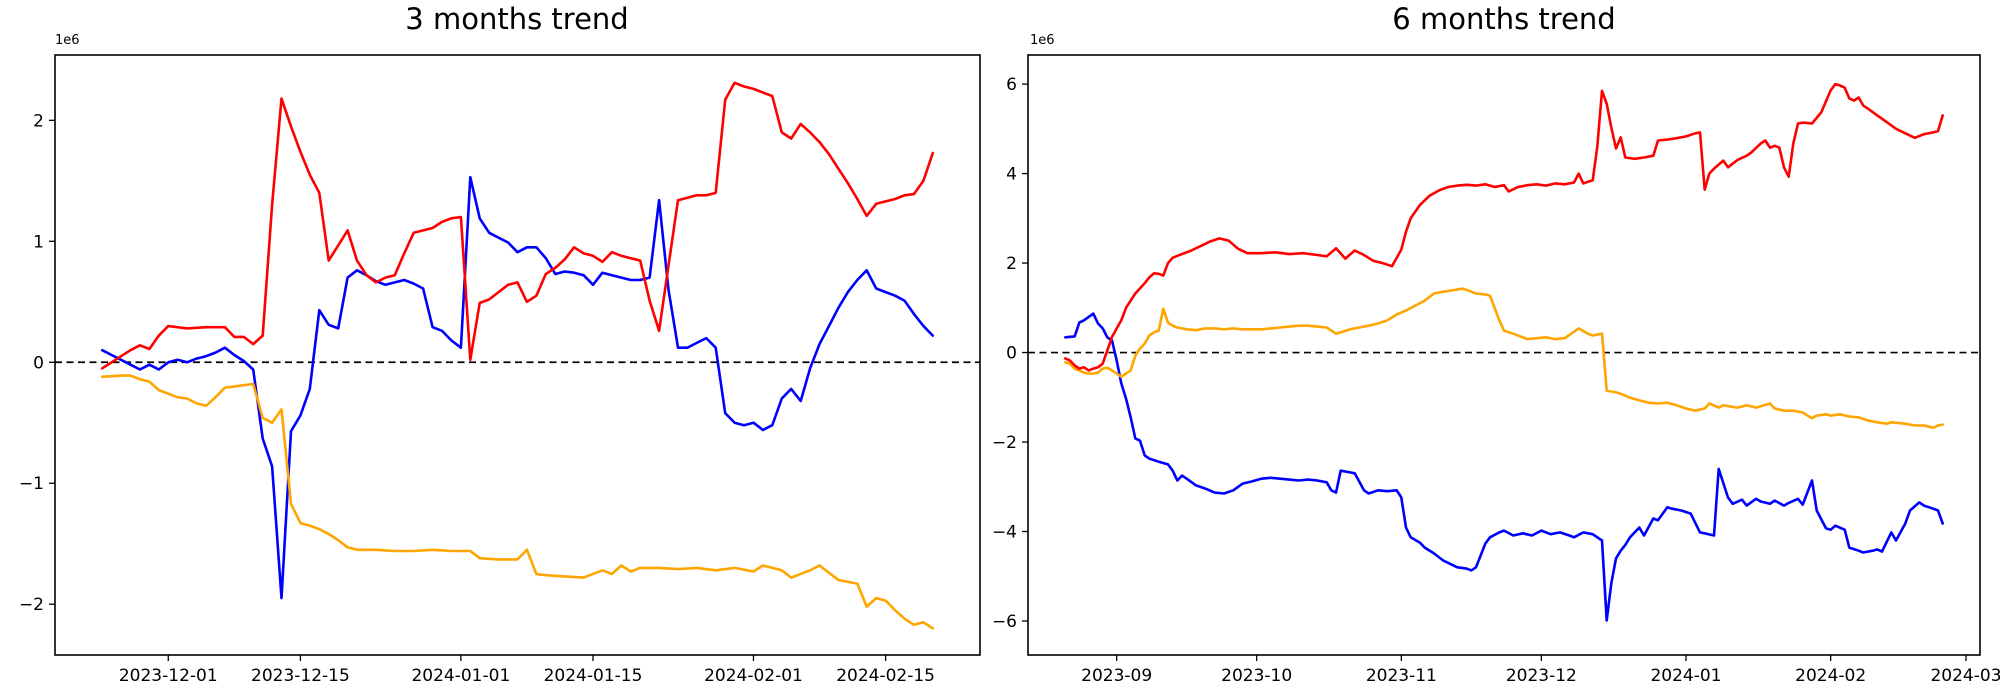 Image resolution: width=2000 pixels, height=700 pixels. I want to click on x-tick-label: 2024-02-01, so click(753, 676).